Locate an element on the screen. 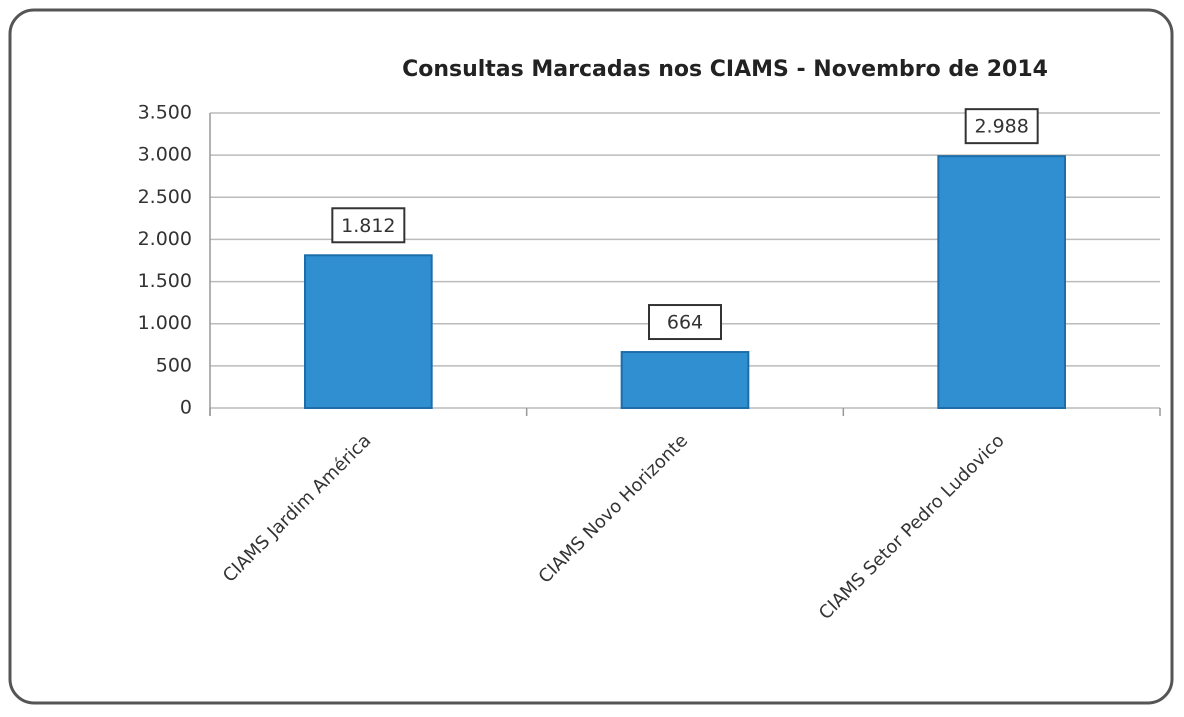  data-label: 664 is located at coordinates (685, 323).